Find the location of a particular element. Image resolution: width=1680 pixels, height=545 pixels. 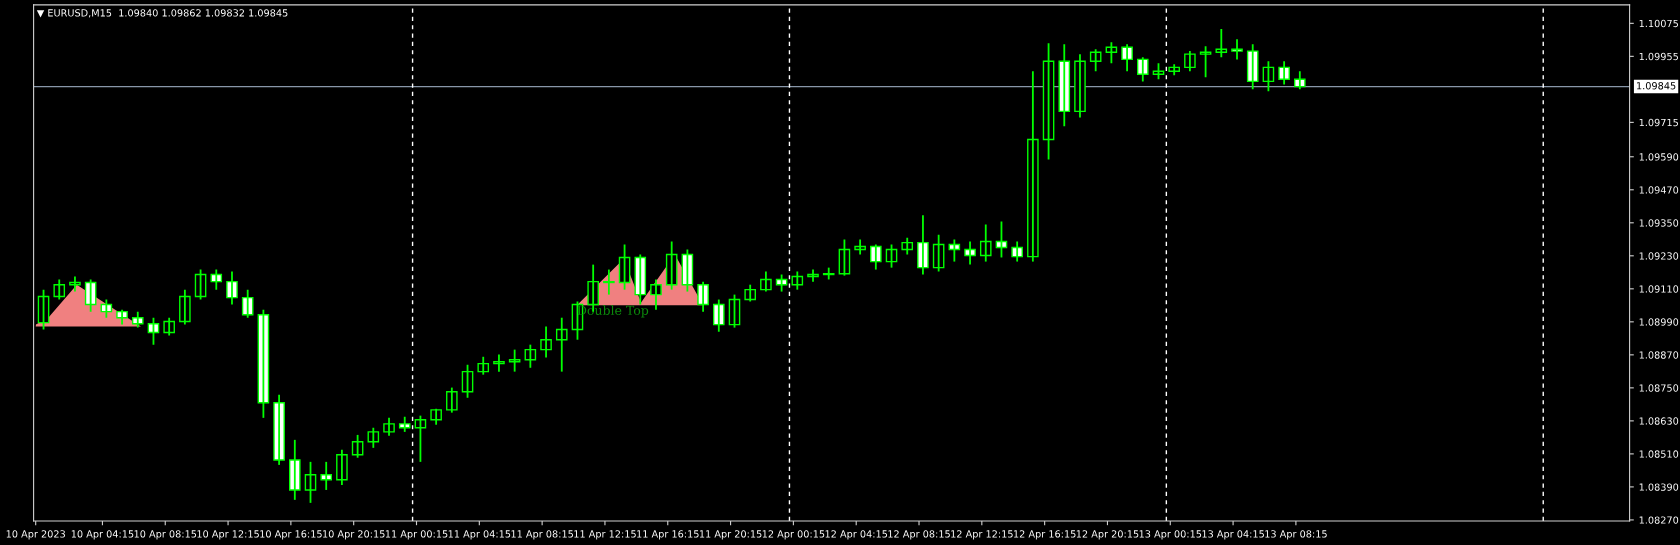

x-tick-label: 10 Apr 16:15 is located at coordinates (291, 535).